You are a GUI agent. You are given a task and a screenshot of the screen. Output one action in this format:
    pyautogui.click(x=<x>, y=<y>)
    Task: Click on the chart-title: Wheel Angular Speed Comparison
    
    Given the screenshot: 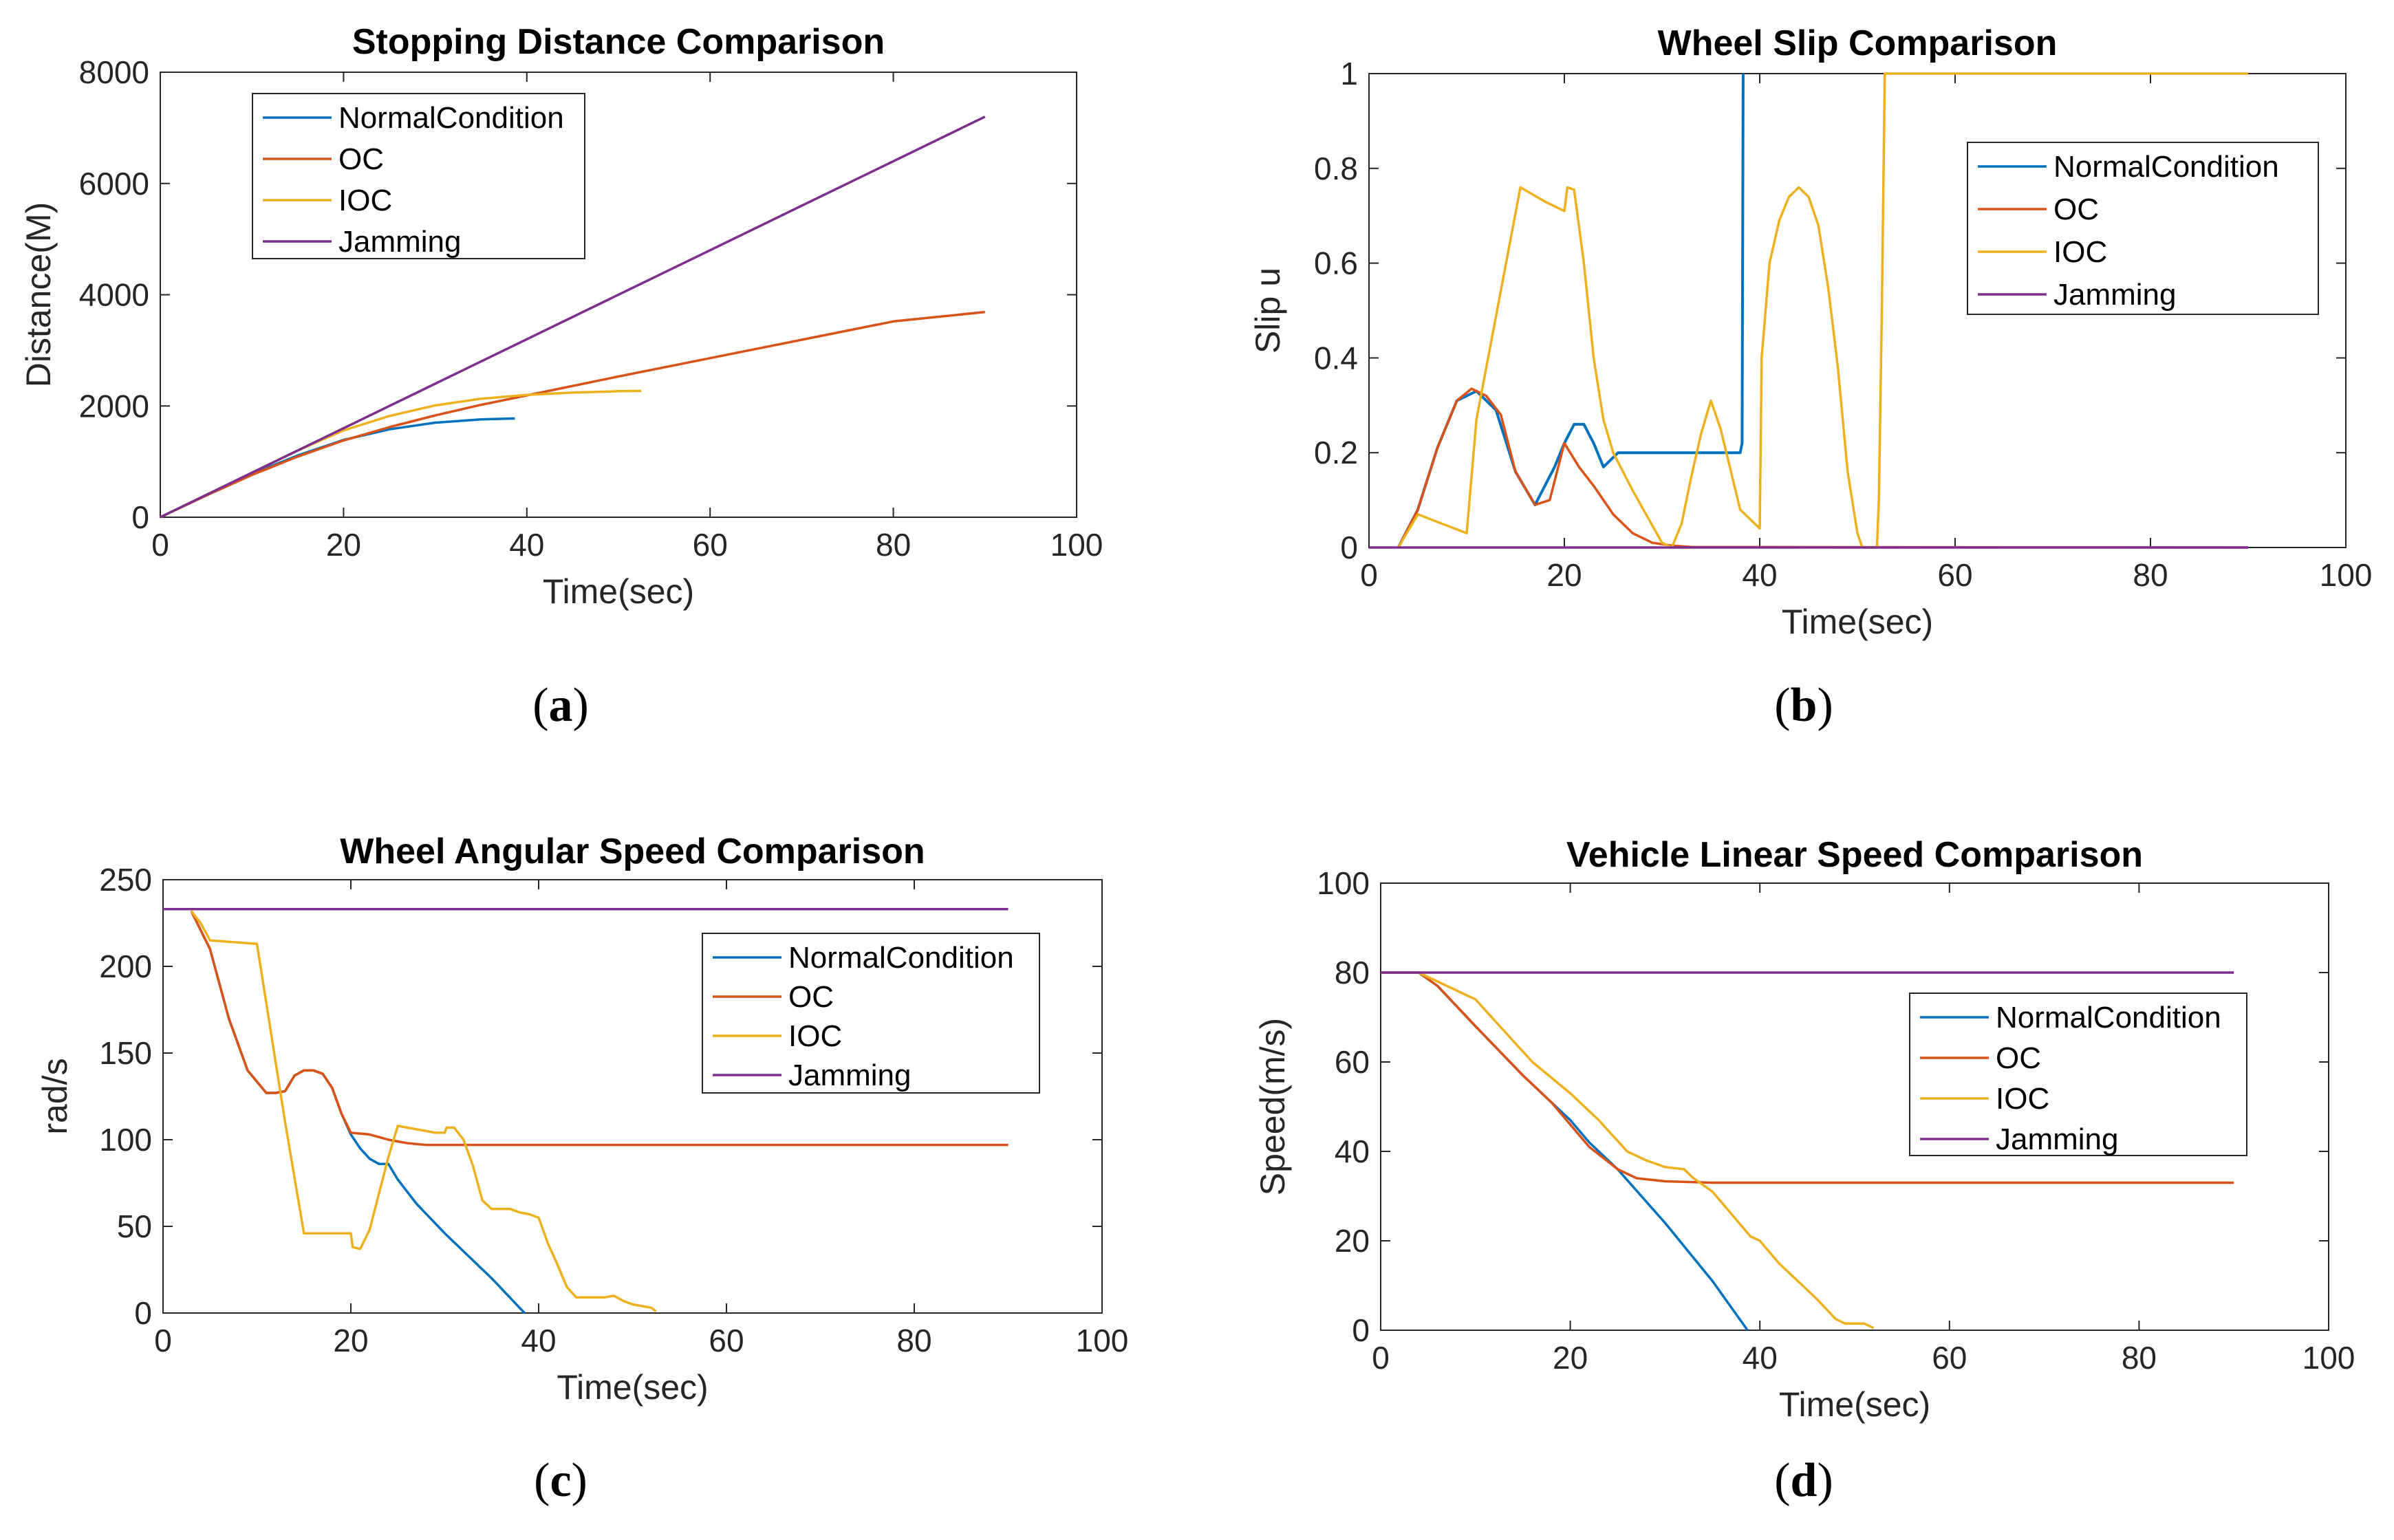 What is the action you would take?
    pyautogui.click(x=632, y=851)
    